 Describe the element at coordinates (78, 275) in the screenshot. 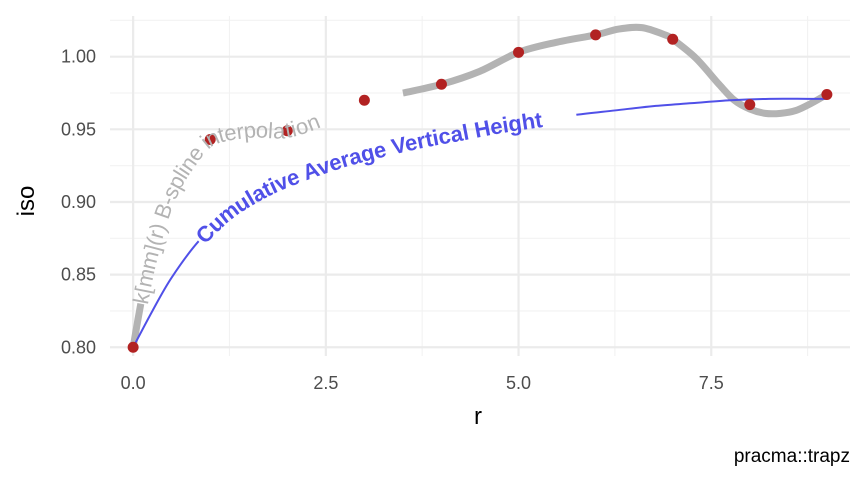

I see `y-tick-label: 0.85` at that location.